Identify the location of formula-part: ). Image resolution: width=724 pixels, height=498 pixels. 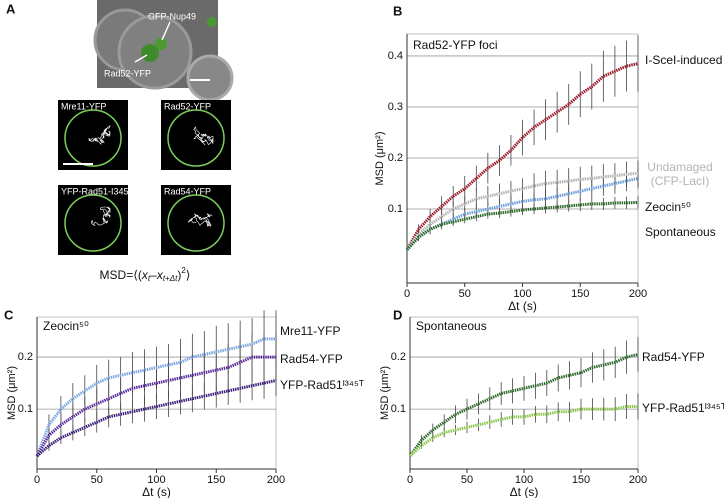
(179, 275).